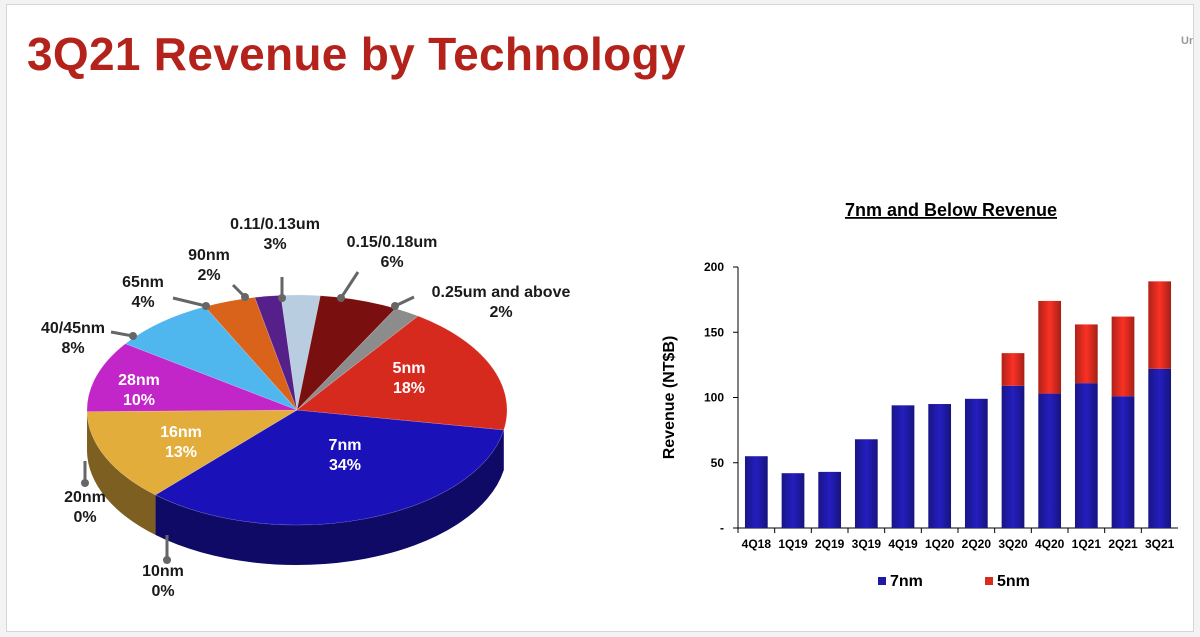  I want to click on pie-label-0-25um-and-above: 0.25um and above, so click(501, 292).